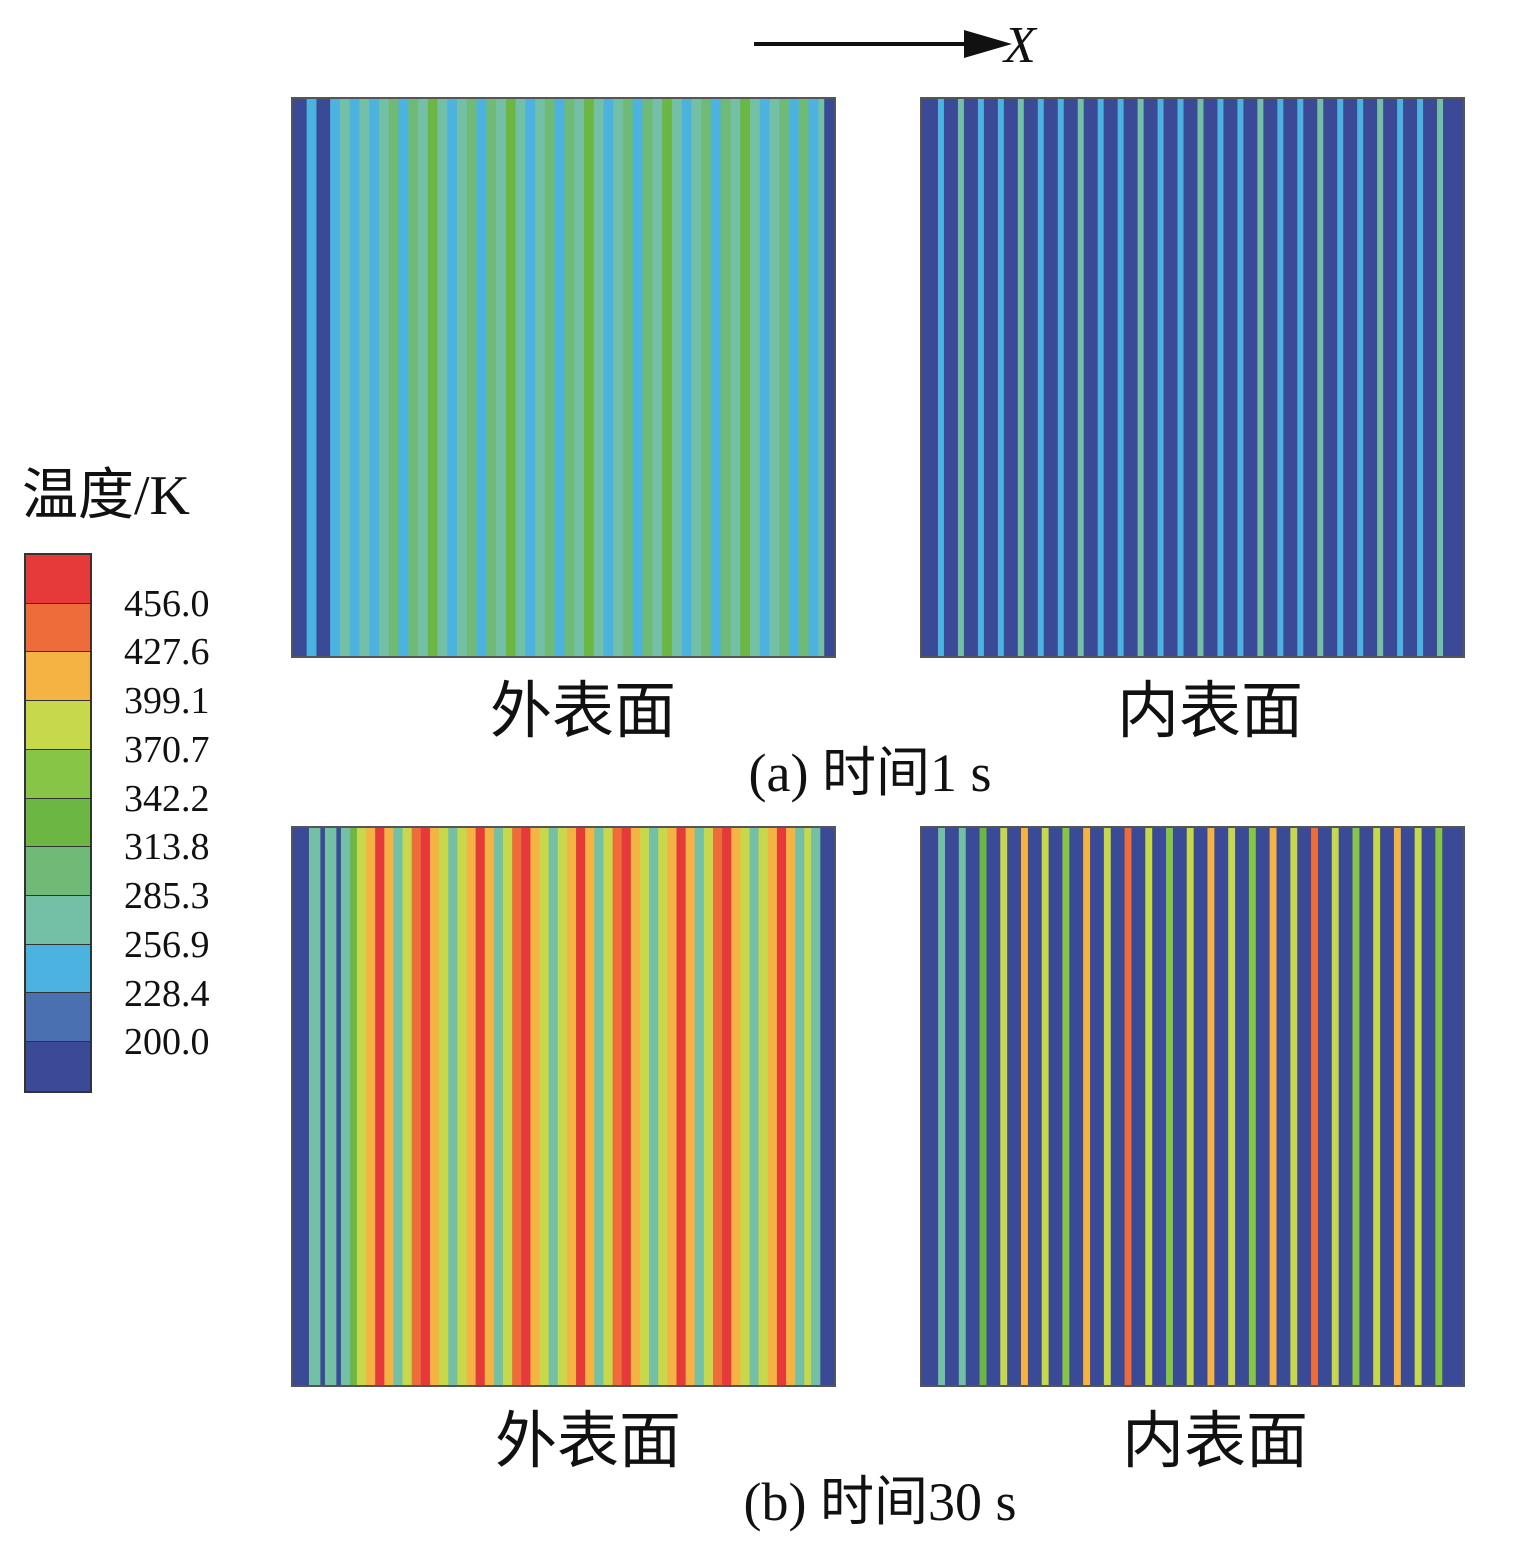 The width and height of the screenshot is (1535, 1548). Describe the element at coordinates (1020, 45) in the screenshot. I see `x-axis-label: X` at that location.